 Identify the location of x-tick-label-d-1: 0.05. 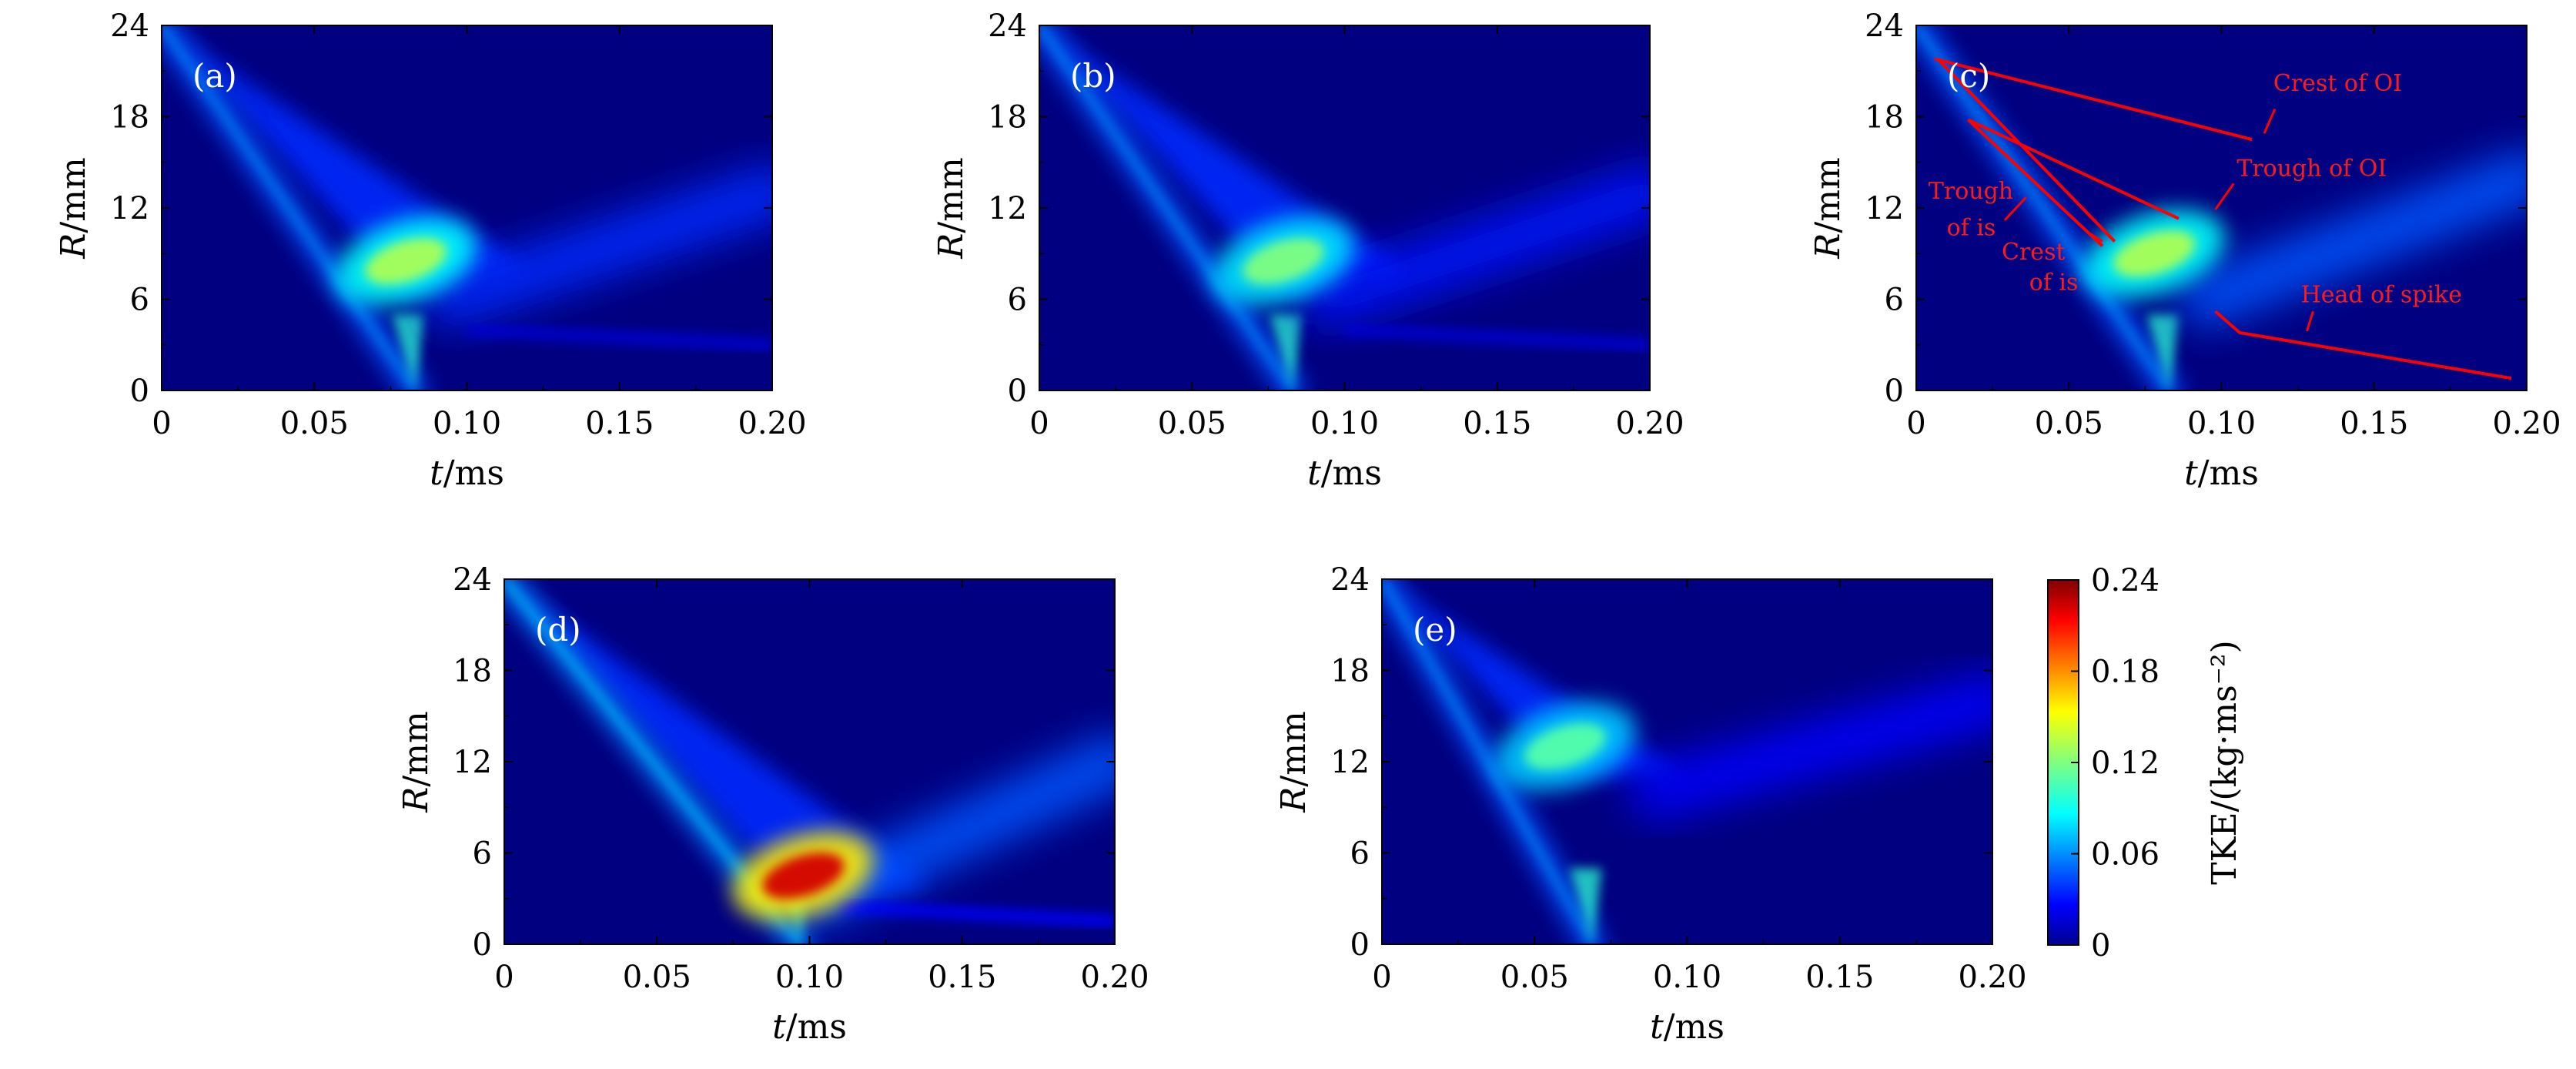
(657, 977).